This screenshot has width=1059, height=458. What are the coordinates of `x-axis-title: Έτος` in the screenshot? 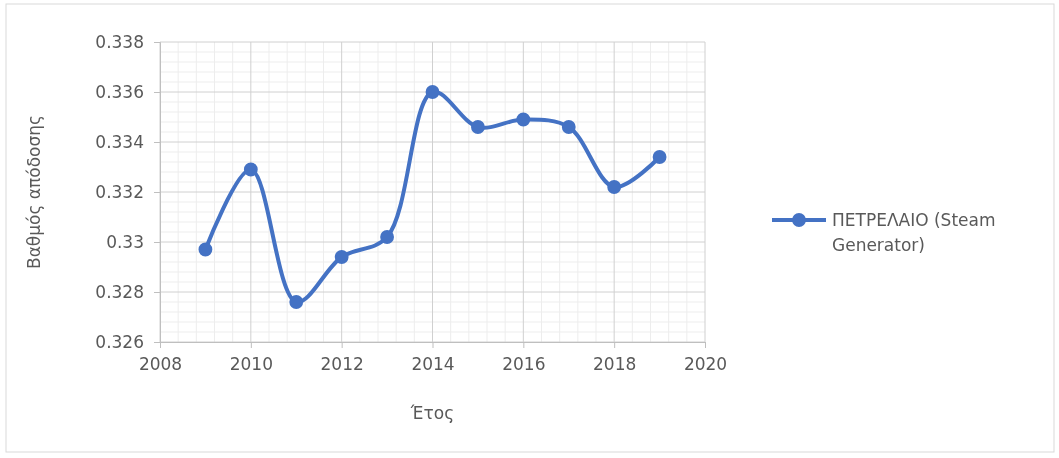 It's located at (432, 413).